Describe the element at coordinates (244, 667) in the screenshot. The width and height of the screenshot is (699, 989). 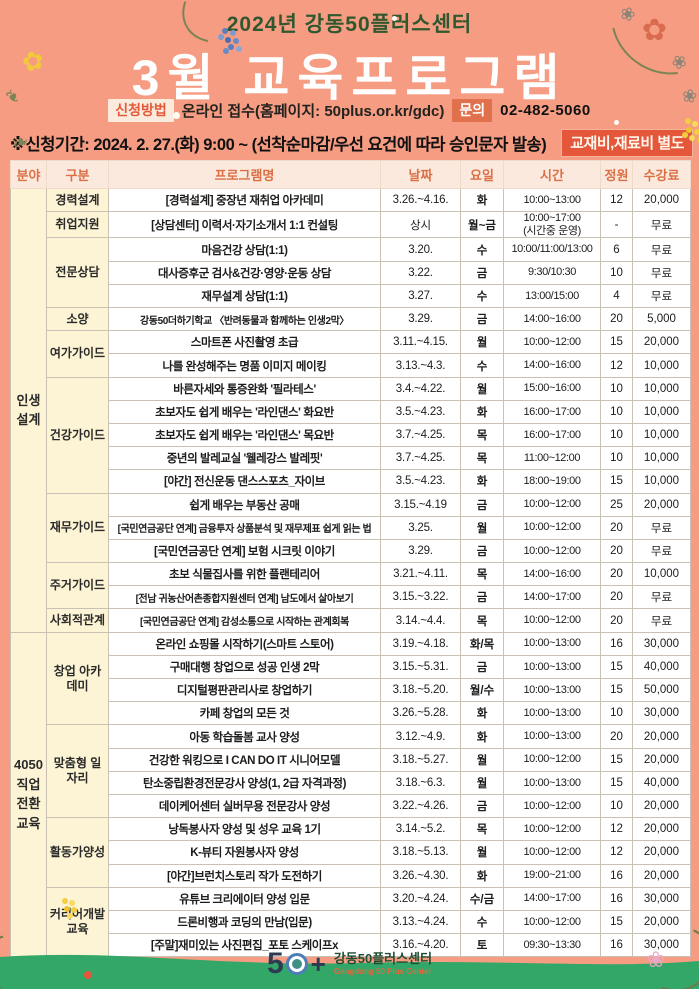
I see `cell-name: 구매대행 창업으로 성공 인생 2막` at that location.